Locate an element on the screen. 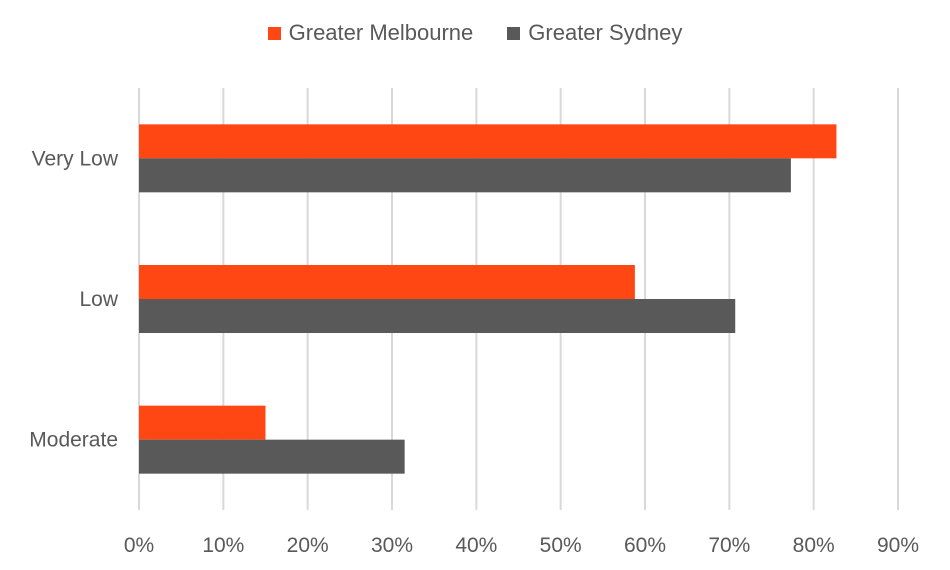  legend-item-sydney: Greater Sydney is located at coordinates (594, 33).